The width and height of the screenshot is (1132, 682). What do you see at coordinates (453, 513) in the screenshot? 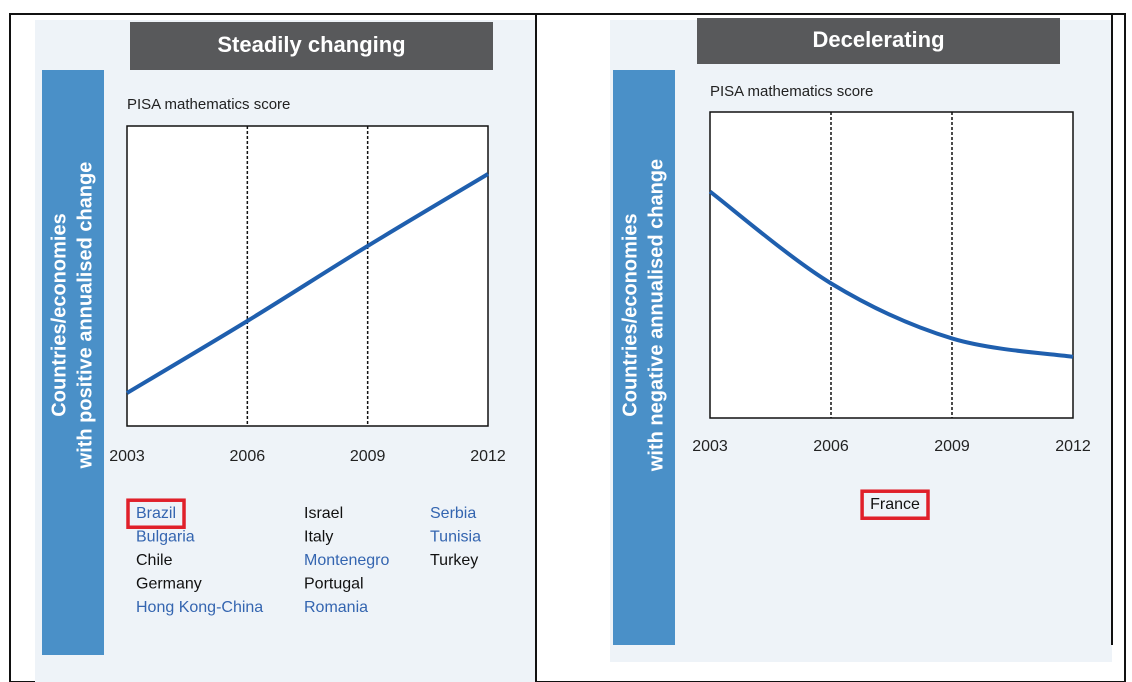
I see `country: Serbia` at bounding box center [453, 513].